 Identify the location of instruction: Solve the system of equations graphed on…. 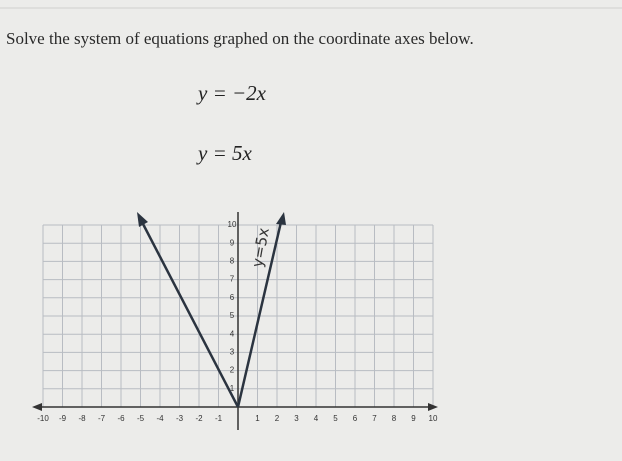
(240, 38).